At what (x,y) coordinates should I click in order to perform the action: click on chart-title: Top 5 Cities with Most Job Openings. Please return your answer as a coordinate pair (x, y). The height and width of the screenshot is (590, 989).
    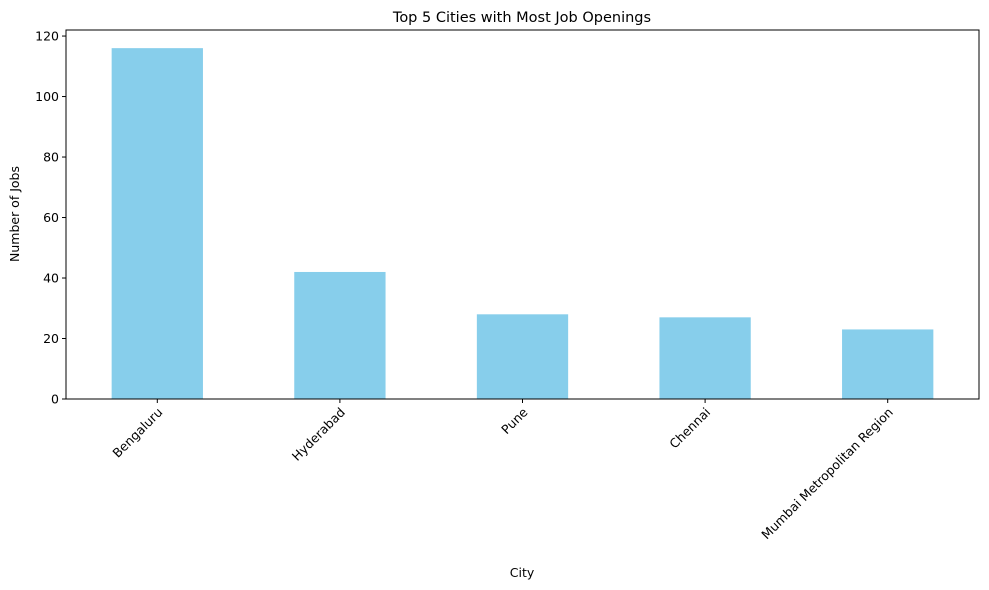
    Looking at the image, I should click on (521, 18).